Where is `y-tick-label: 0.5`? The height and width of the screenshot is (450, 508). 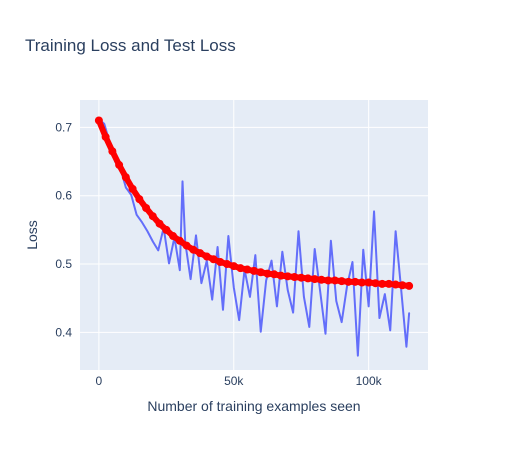
y-tick-label: 0.5 is located at coordinates (63, 264).